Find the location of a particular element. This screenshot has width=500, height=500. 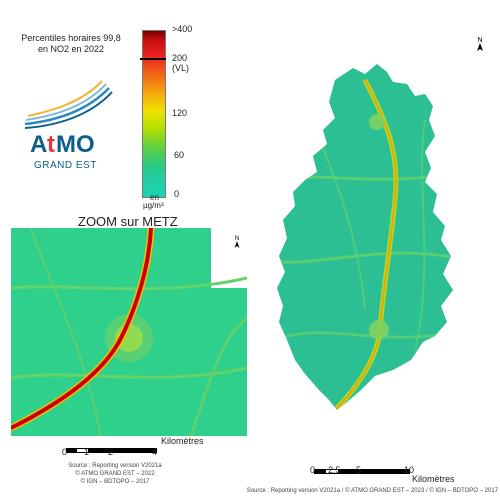

main-scale-tick-2-5: 2.5 is located at coordinates (334, 470).